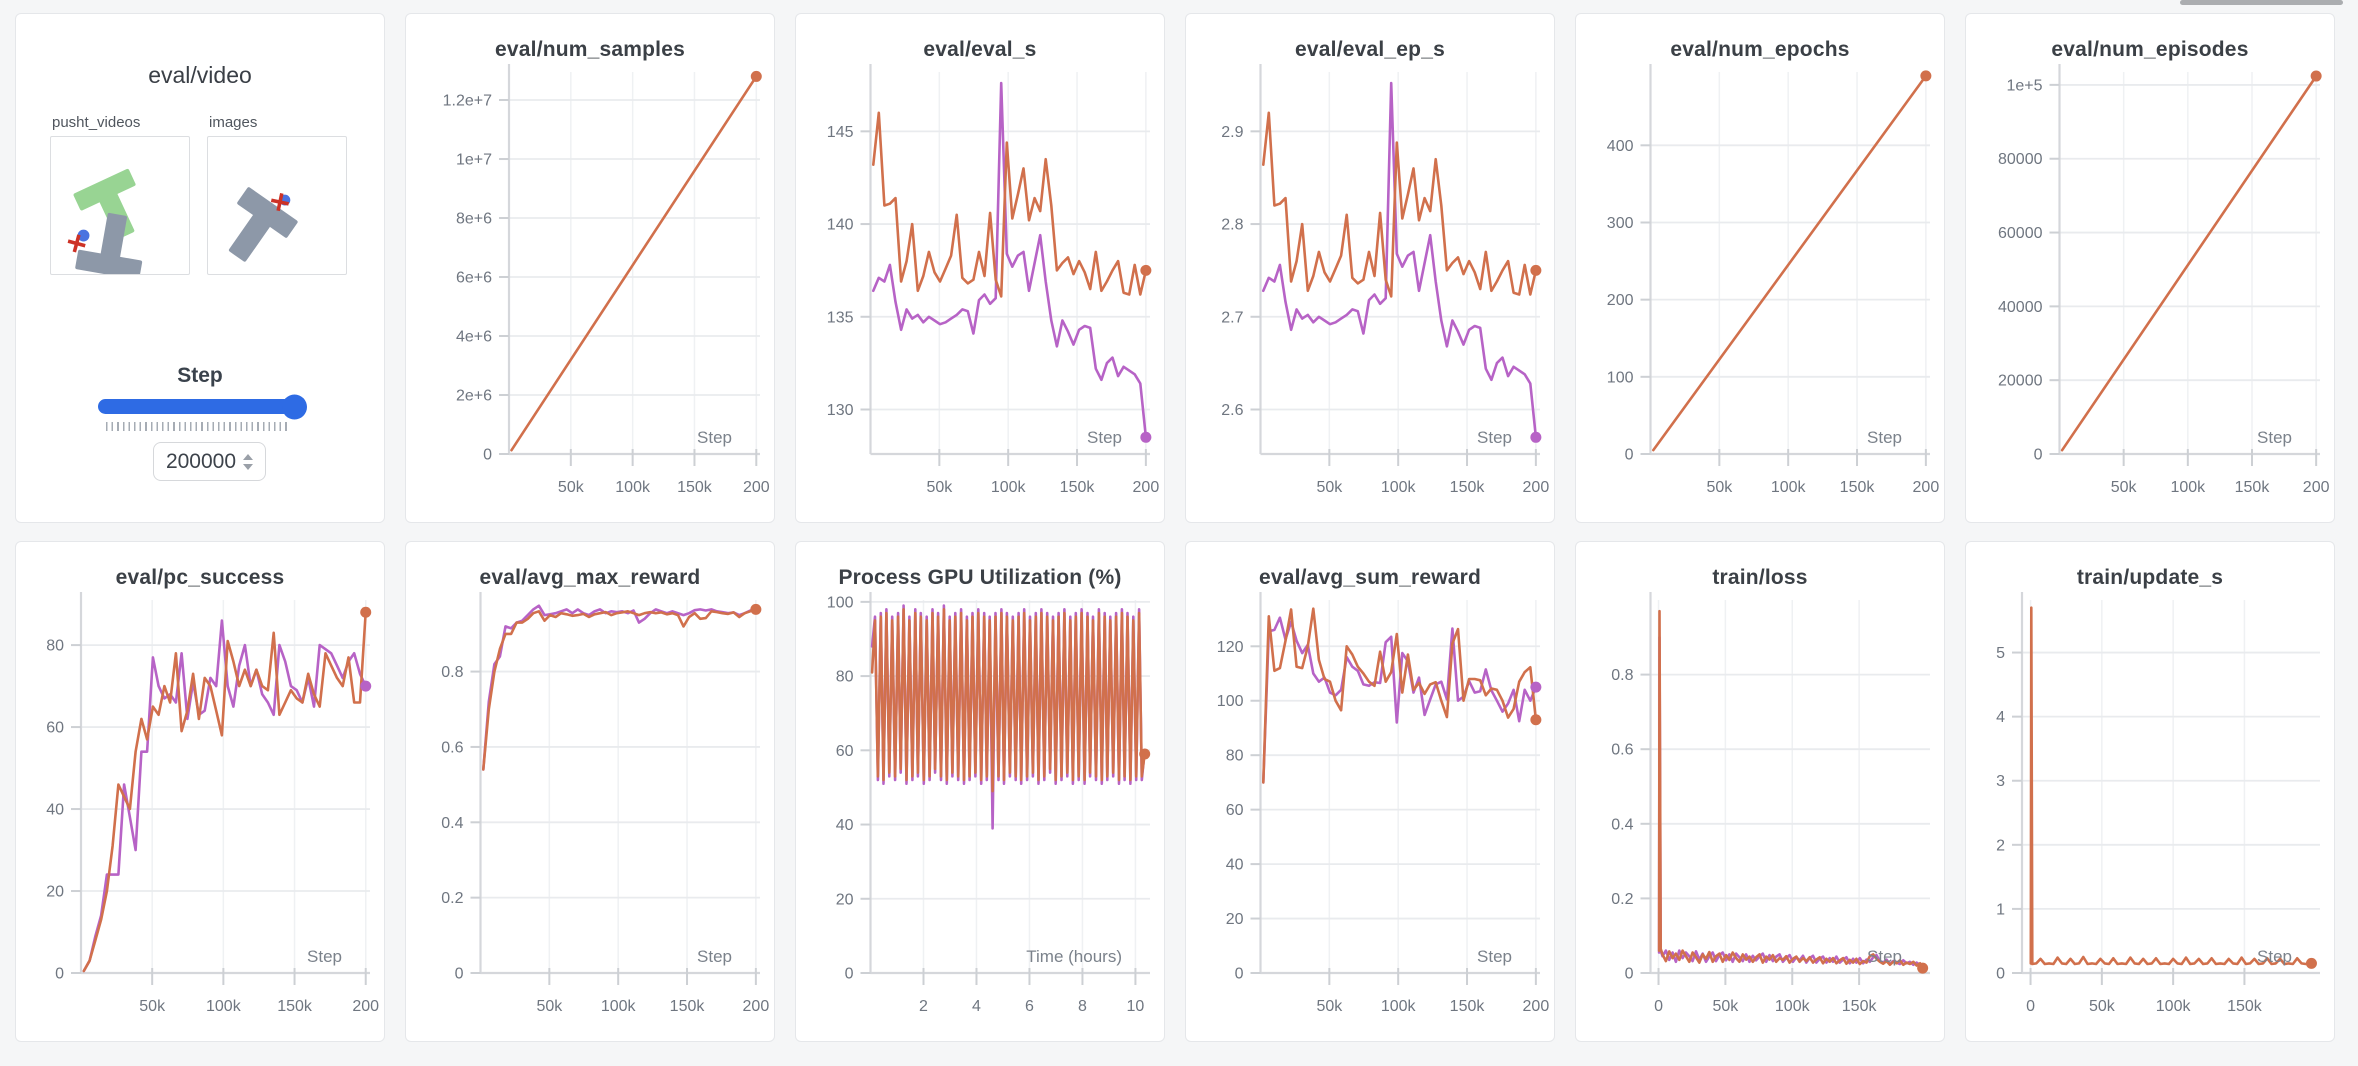 This screenshot has height=1066, width=2358. I want to click on svg-text: 130, so click(840, 410).